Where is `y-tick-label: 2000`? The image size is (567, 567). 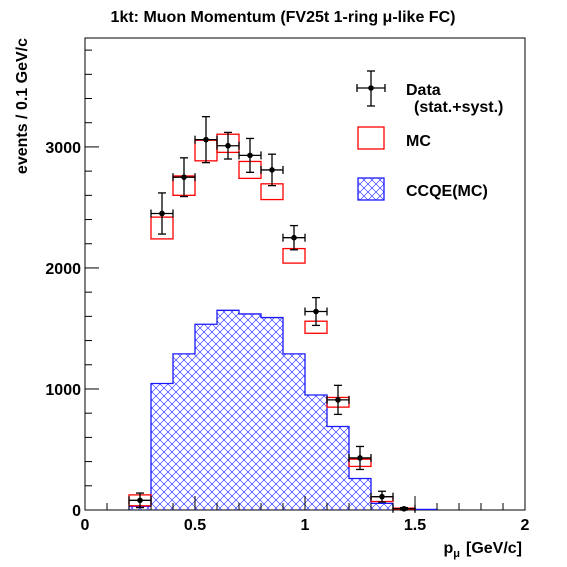
y-tick-label: 2000 is located at coordinates (63, 269).